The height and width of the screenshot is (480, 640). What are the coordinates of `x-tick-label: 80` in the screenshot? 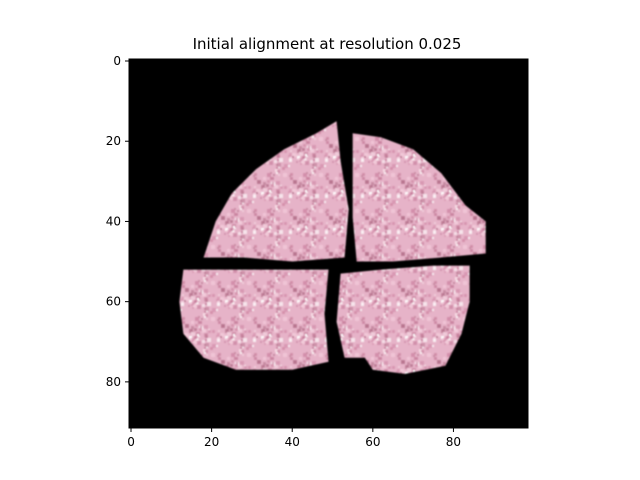 It's located at (453, 442).